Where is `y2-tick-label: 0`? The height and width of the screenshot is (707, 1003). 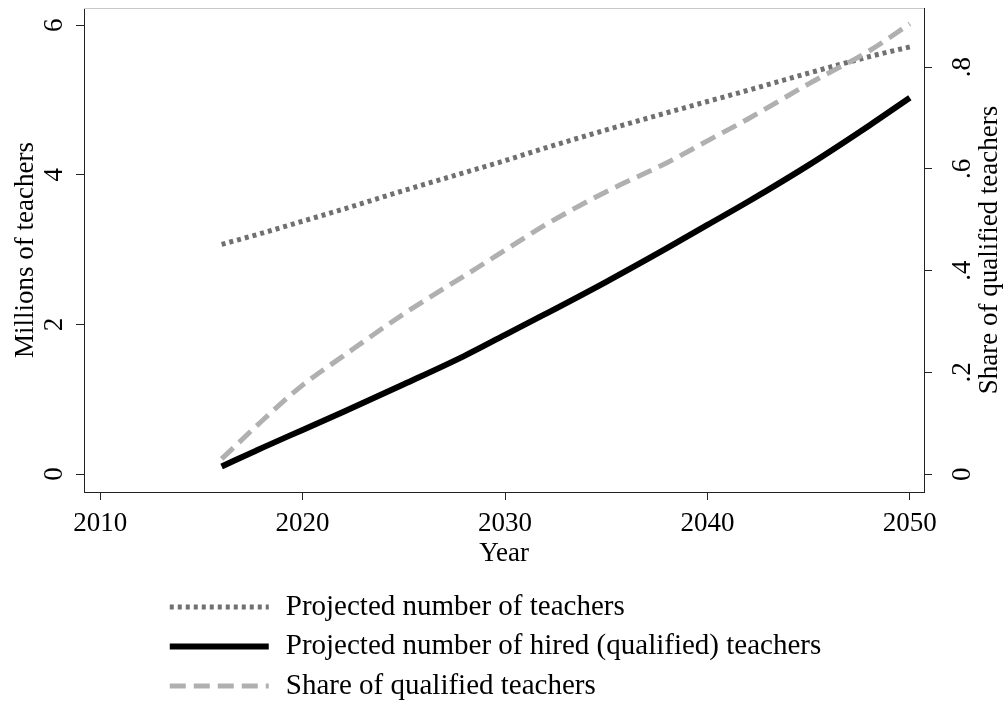 y2-tick-label: 0 is located at coordinates (961, 474).